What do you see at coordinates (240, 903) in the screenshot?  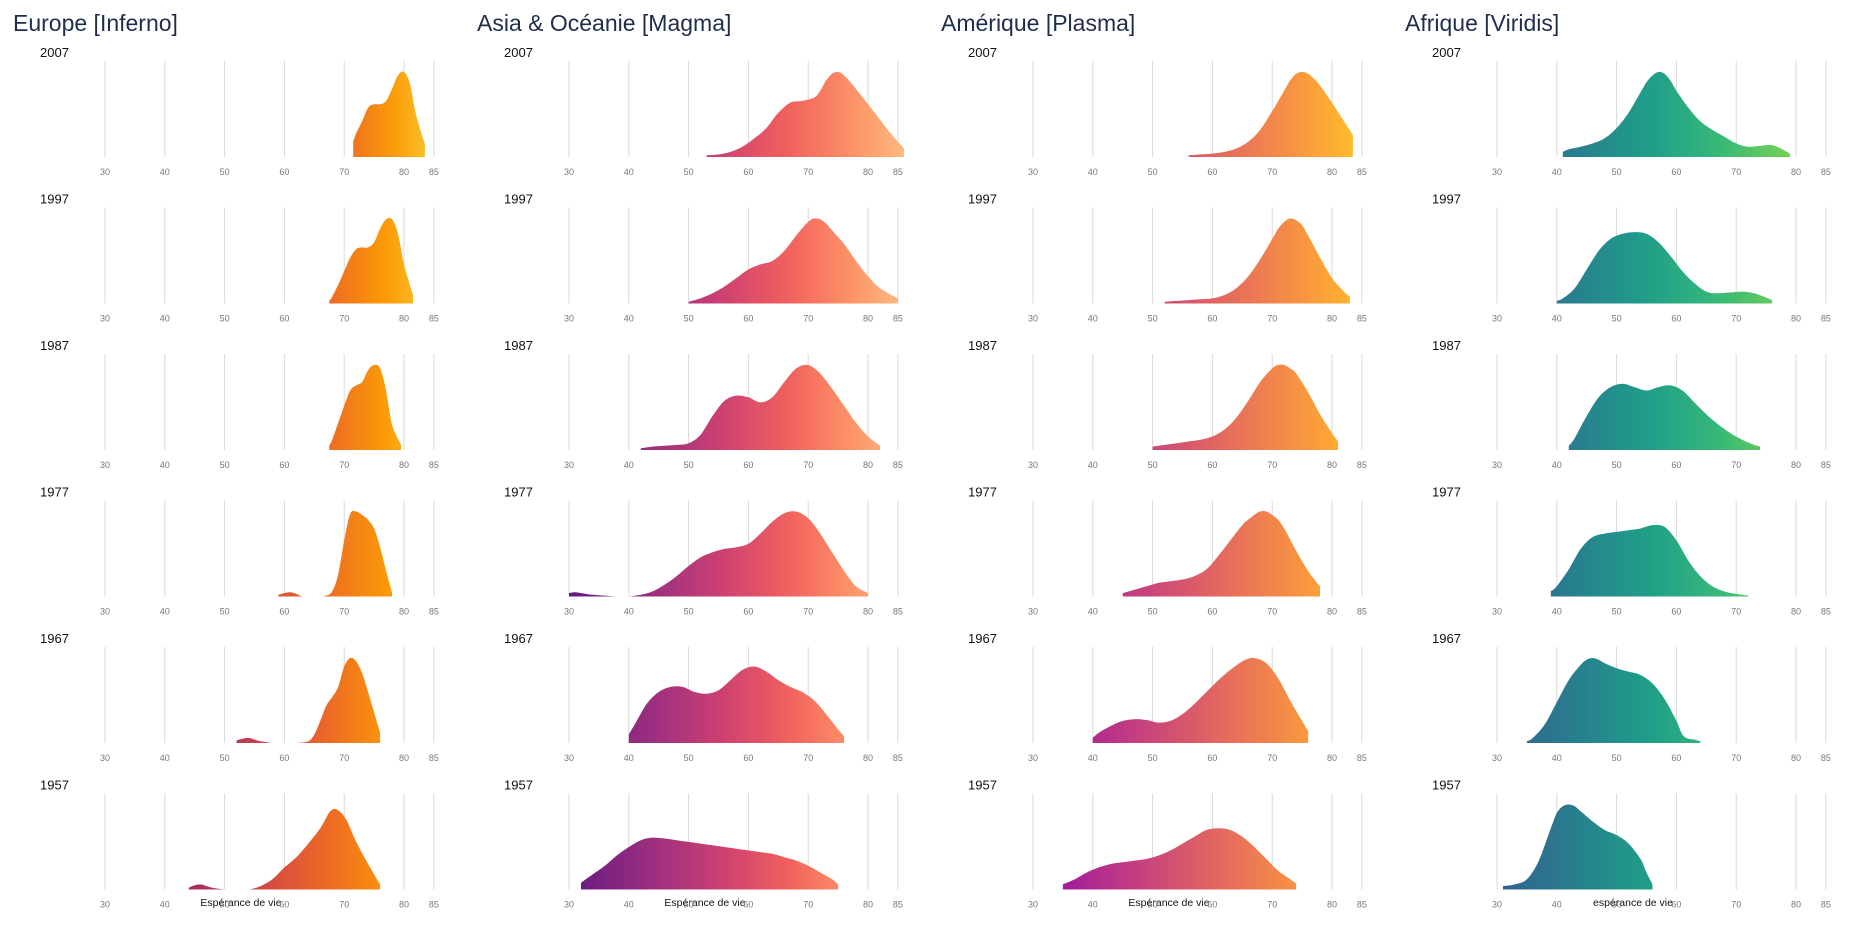 I see `x-axis-label-europe: Espérance de vie` at bounding box center [240, 903].